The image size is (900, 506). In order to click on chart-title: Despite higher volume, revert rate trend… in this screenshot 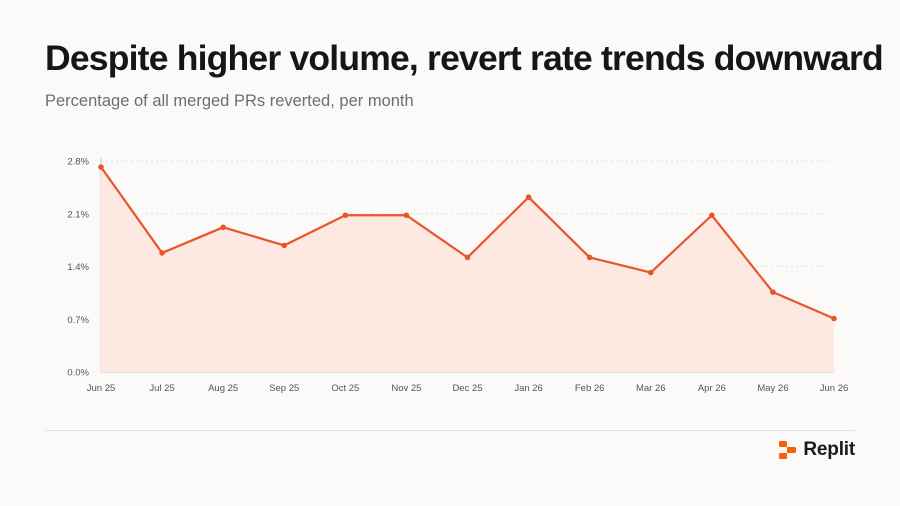, I will do `click(464, 58)`.